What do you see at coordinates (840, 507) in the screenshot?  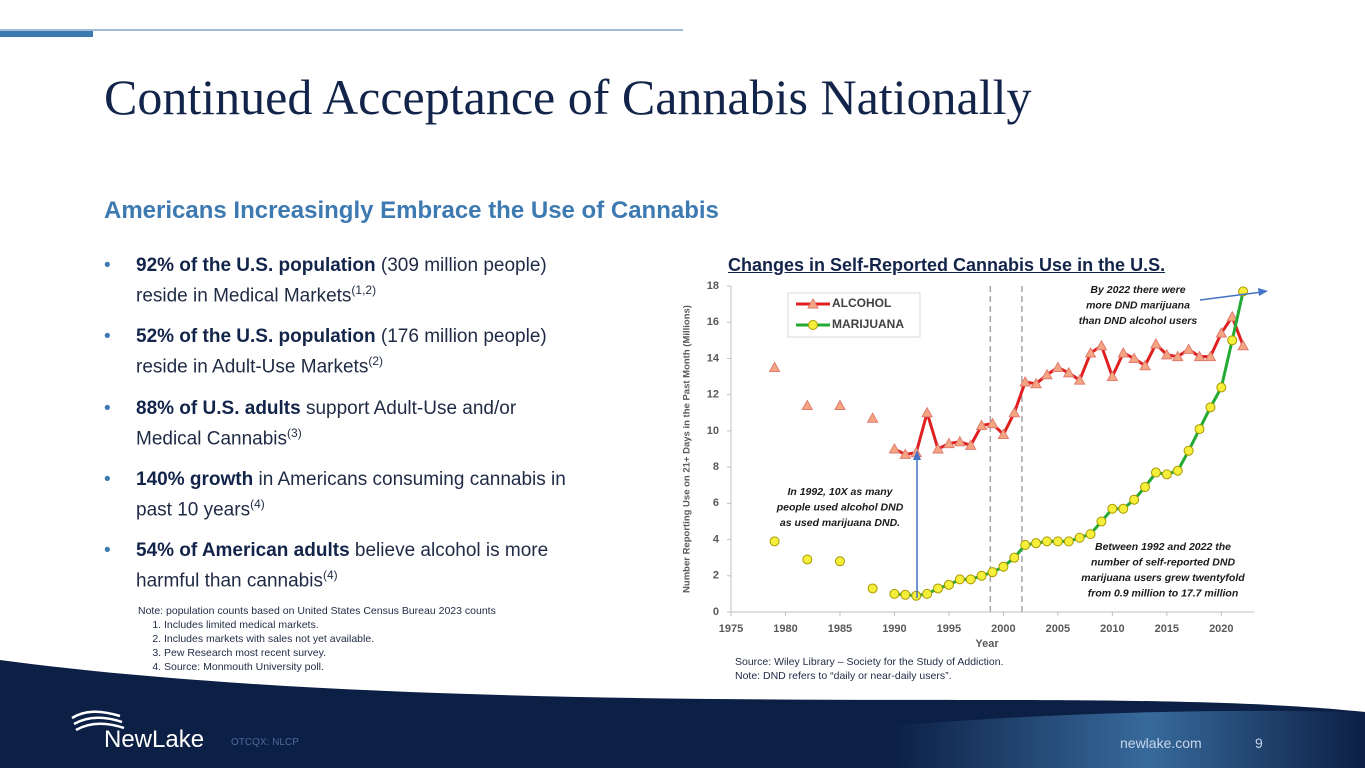 I see `annotation: people used alcohol DND` at bounding box center [840, 507].